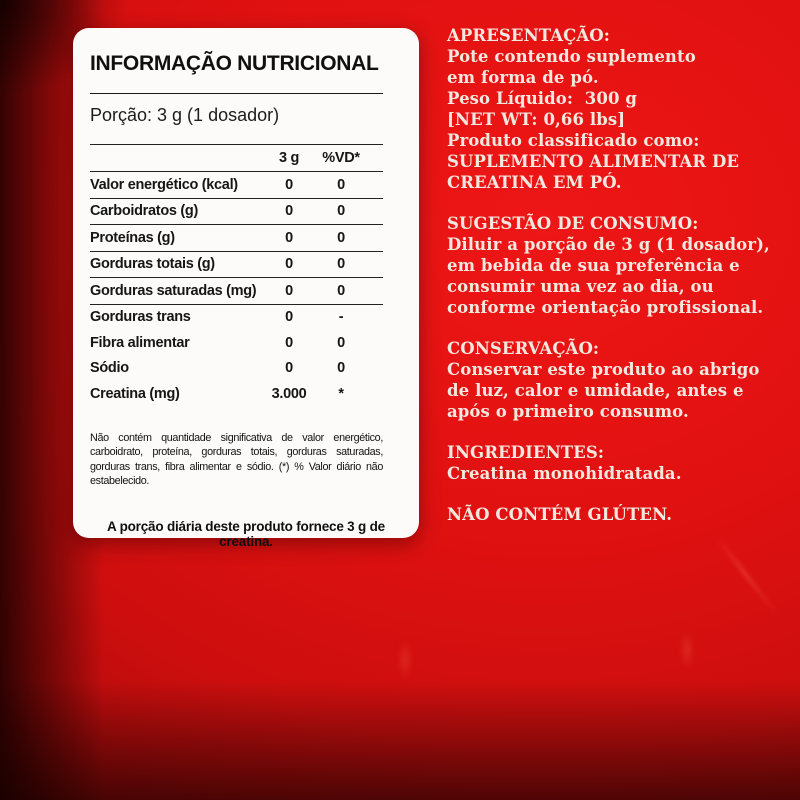  I want to click on table-row: Sódio 0 0, so click(236, 369).